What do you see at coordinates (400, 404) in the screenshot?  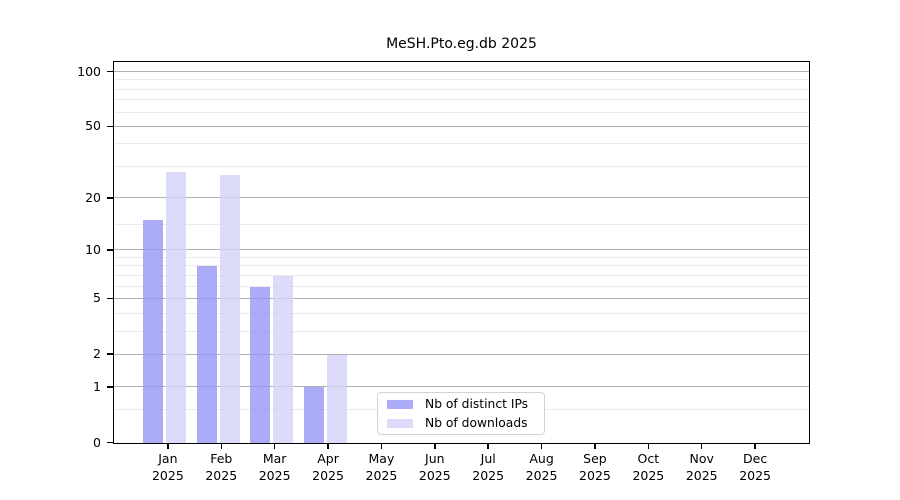 I see `legend-swatch-distinct-ips` at bounding box center [400, 404].